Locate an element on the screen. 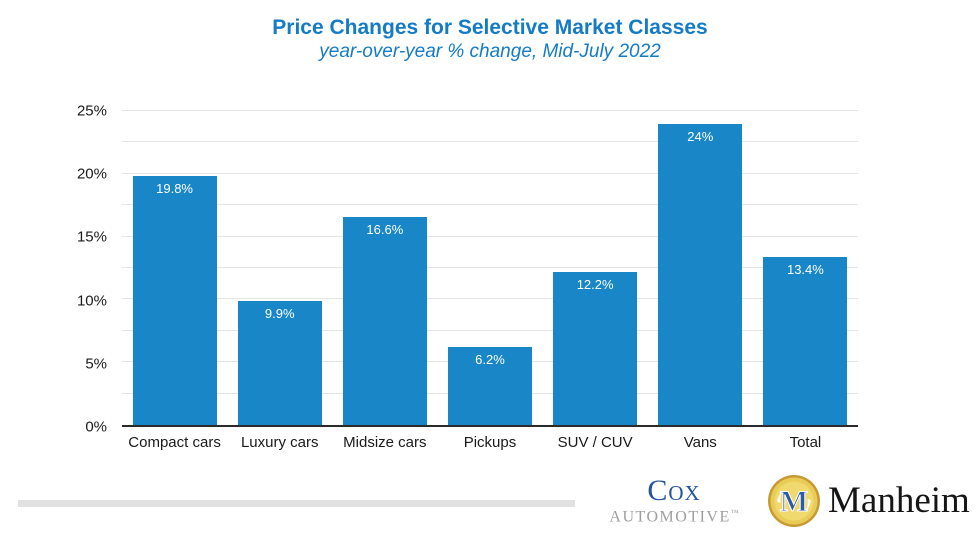 The height and width of the screenshot is (552, 980). bar-total: 13.4% is located at coordinates (805, 340).